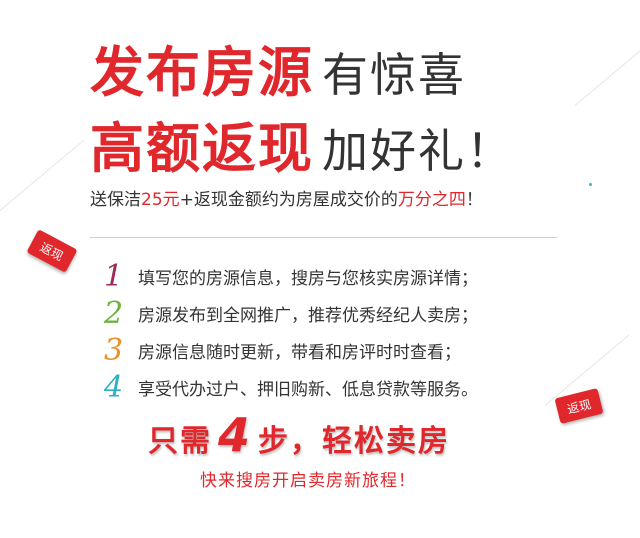  I want to click on step-item: 4 享受代办过户、押旧购新、低息贷款等服务。, so click(291, 387).